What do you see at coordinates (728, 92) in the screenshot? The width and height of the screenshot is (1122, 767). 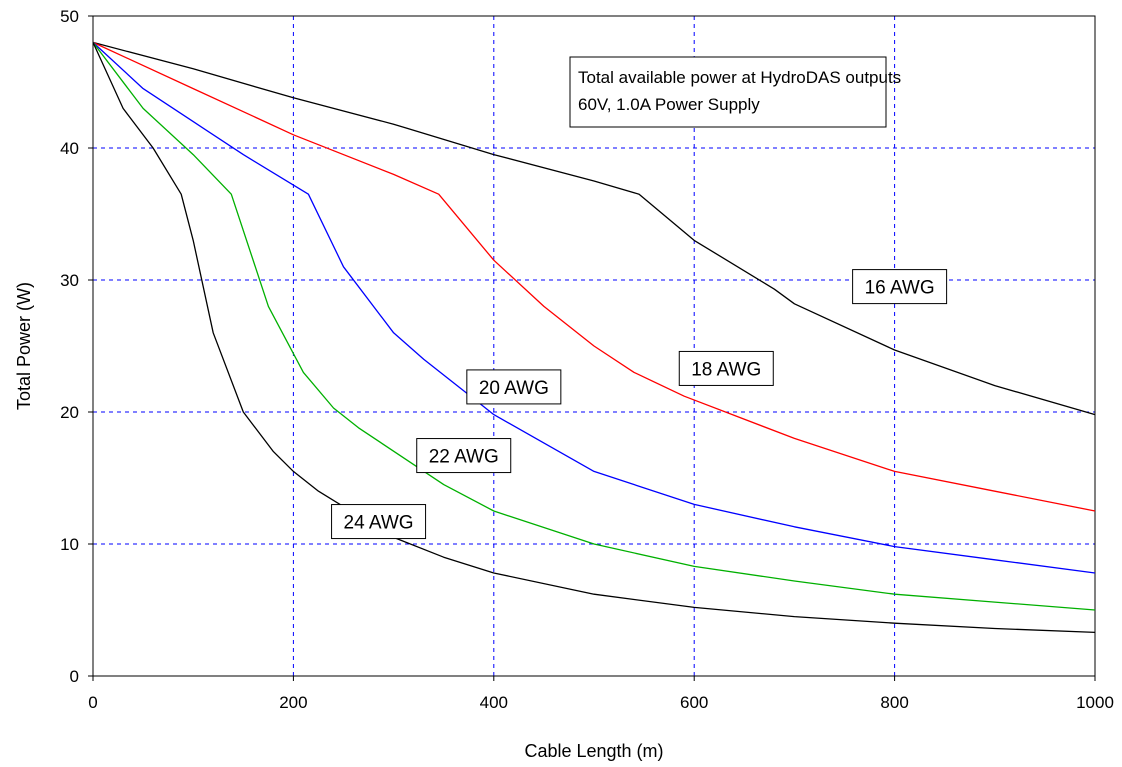 I see `annotation-box` at bounding box center [728, 92].